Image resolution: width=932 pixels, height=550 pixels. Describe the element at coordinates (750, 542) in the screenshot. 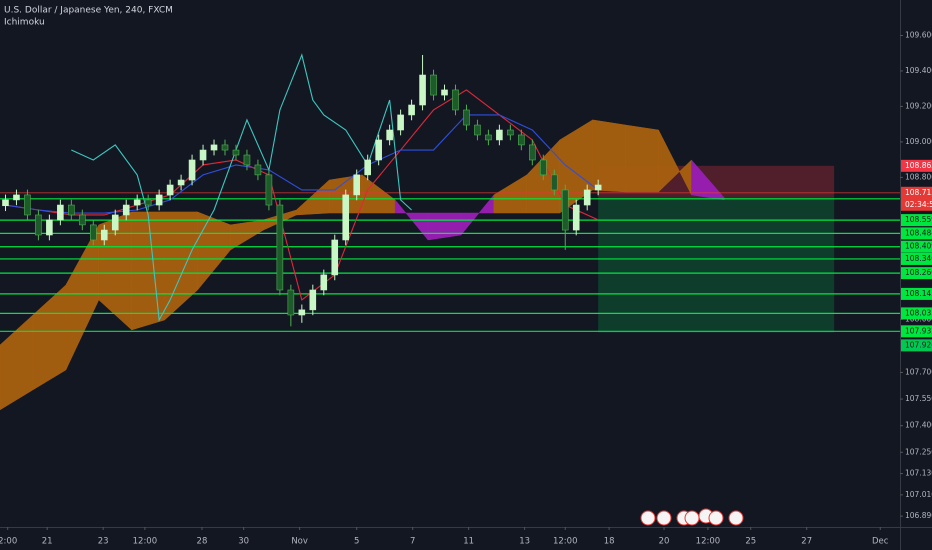

I see `x-tick-label: 25` at that location.